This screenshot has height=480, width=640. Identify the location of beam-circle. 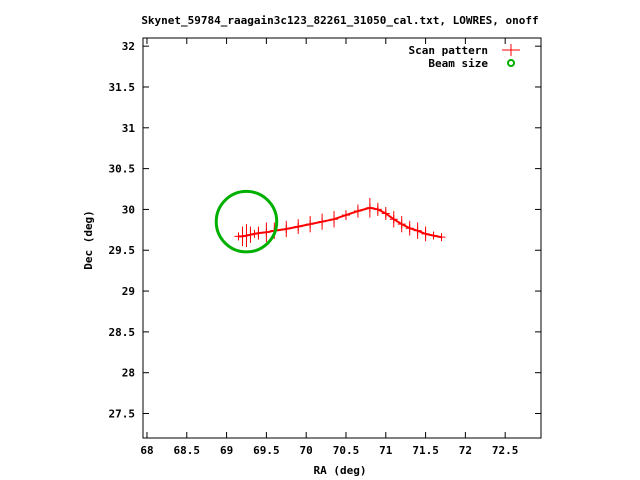
(246, 221).